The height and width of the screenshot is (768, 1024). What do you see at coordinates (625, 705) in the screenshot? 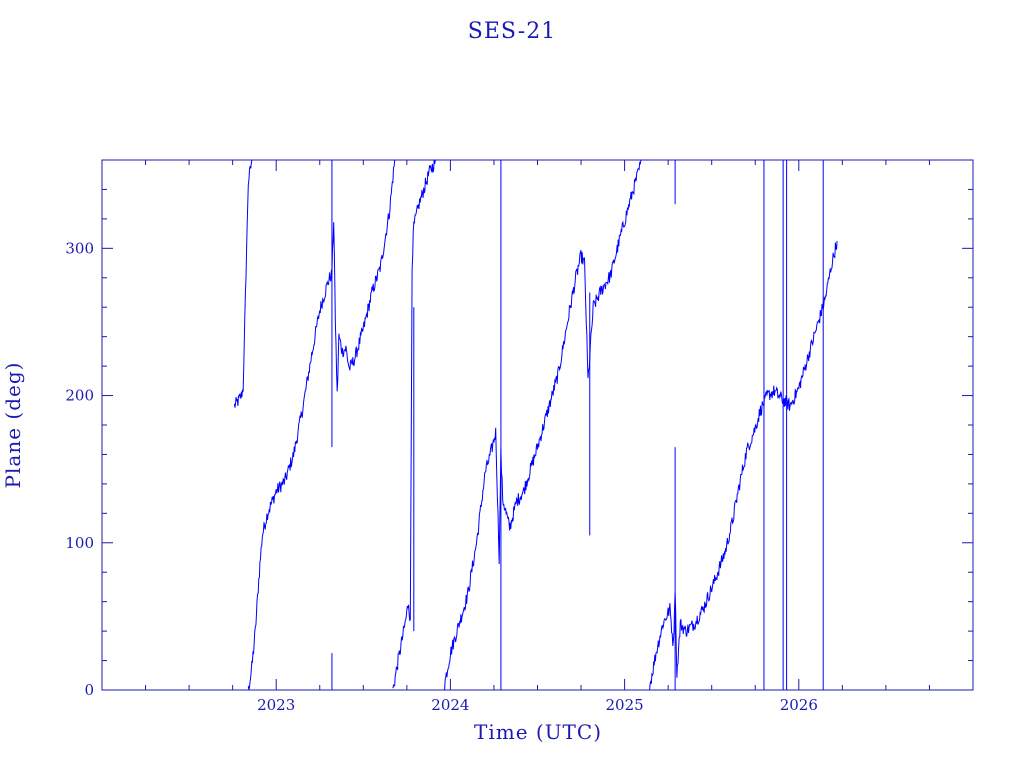
I see `x-tick-label: 2025` at bounding box center [625, 705].